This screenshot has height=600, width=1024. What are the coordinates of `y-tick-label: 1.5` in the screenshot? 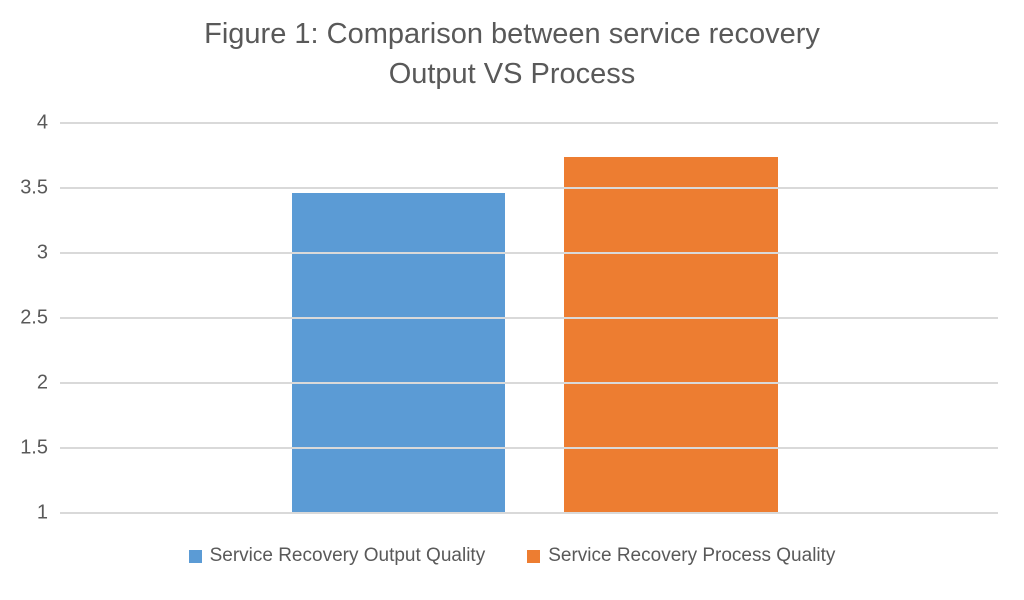 It's located at (34, 447).